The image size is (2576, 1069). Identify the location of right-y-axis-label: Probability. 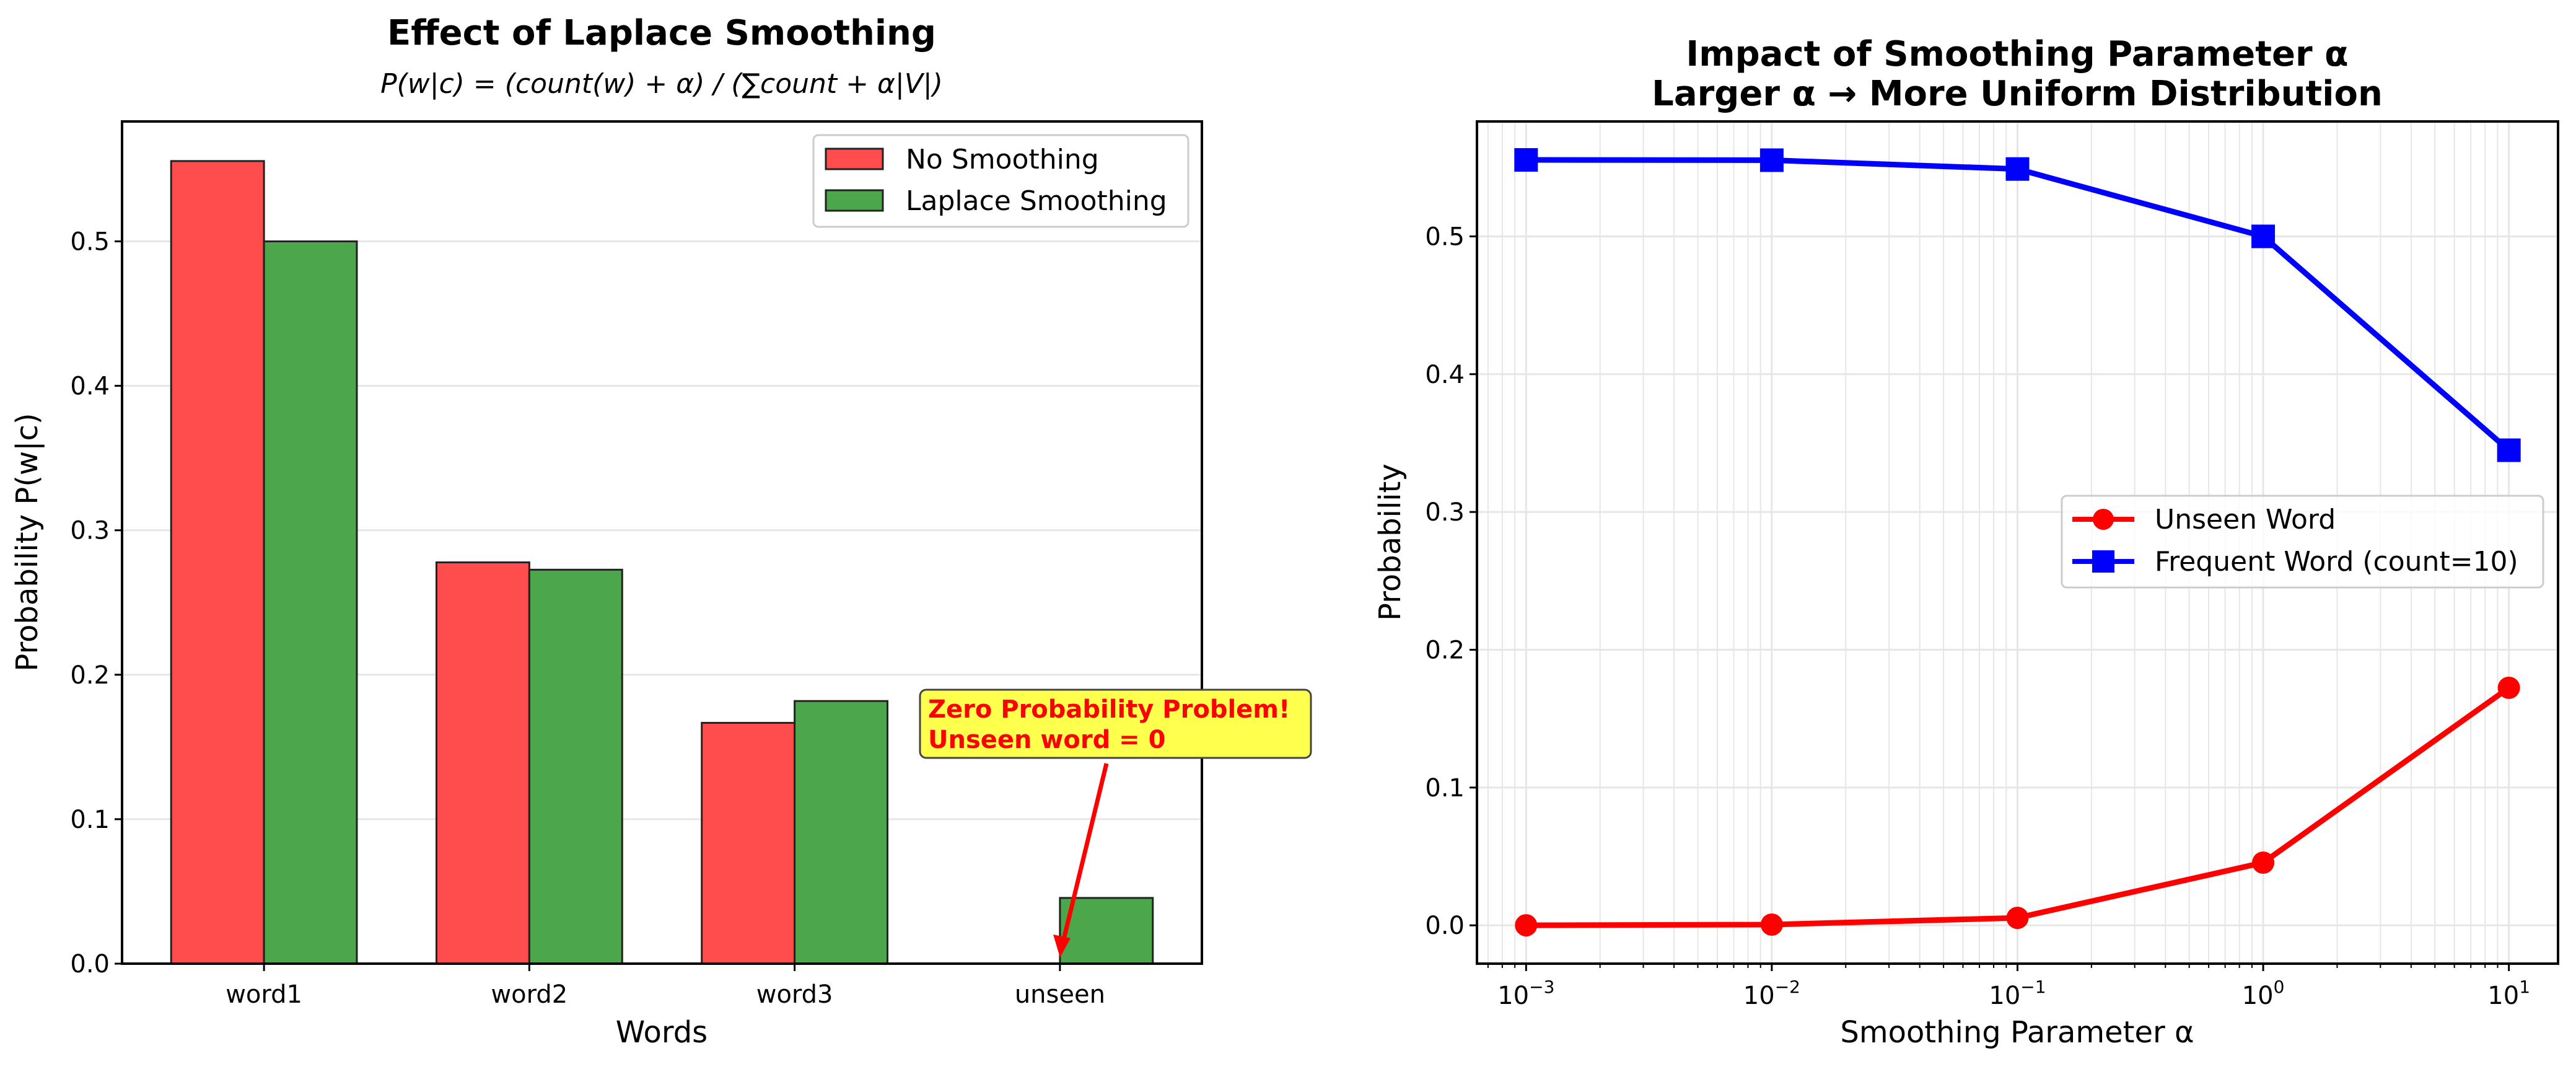
(1390, 542).